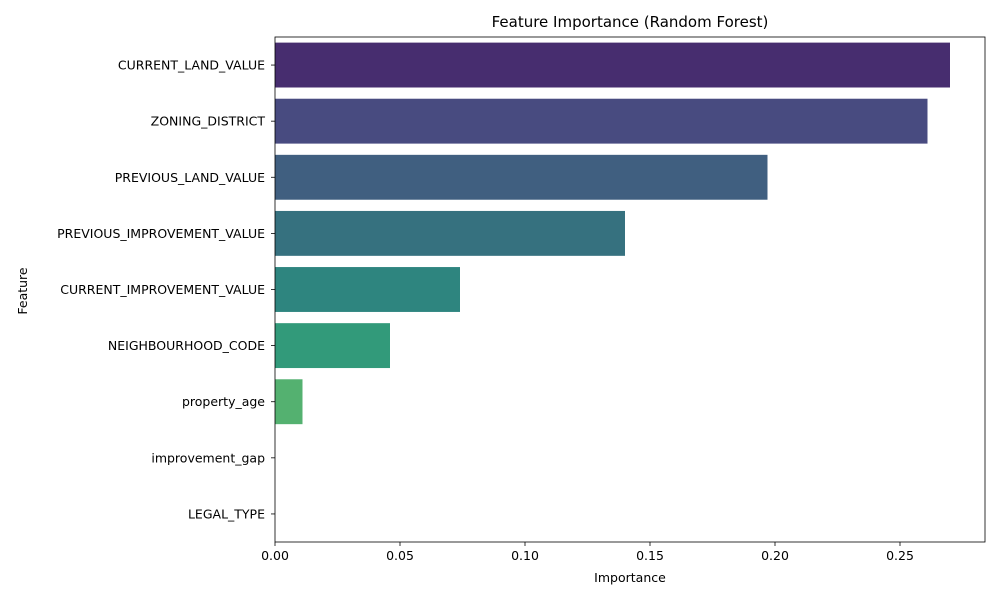  I want to click on bar-previous-improvement-value, so click(450, 233).